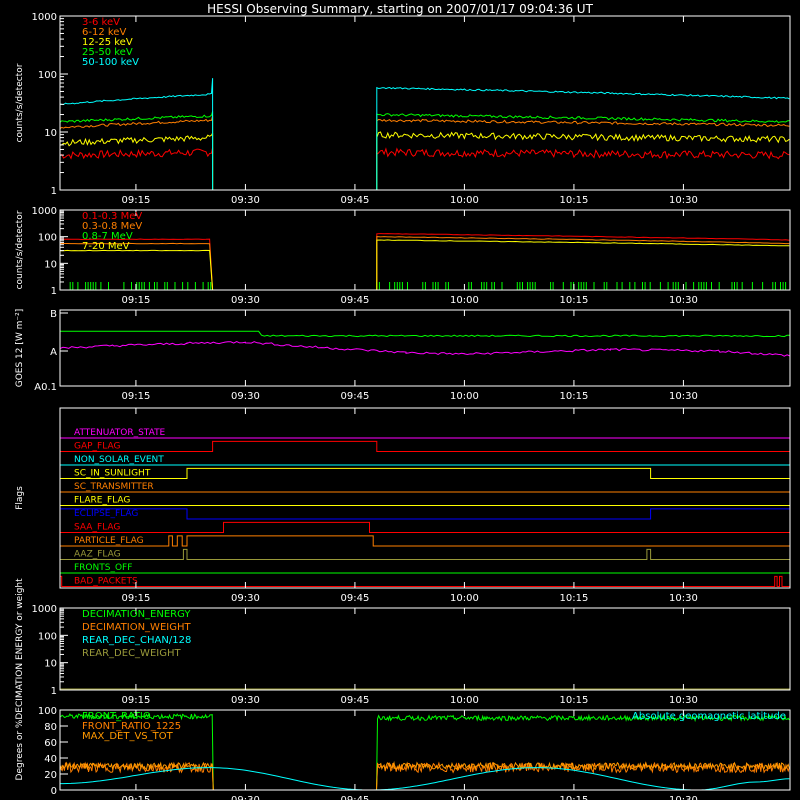 This screenshot has width=800, height=800. What do you see at coordinates (131, 726) in the screenshot?
I see `legend-entry: FRONT_RATIO_1225` at bounding box center [131, 726].